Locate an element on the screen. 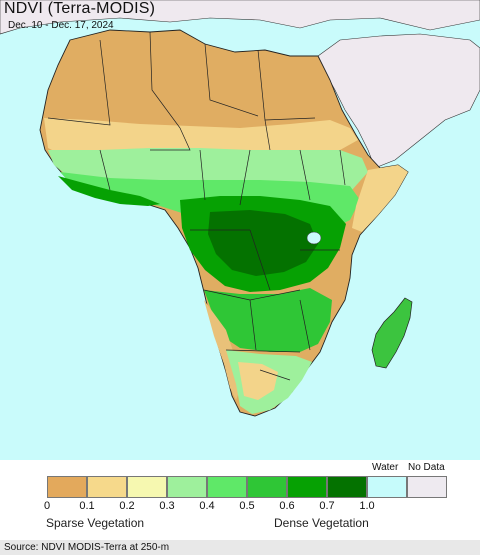 The height and width of the screenshot is (555, 480). europe-landmass is located at coordinates (240, 17).